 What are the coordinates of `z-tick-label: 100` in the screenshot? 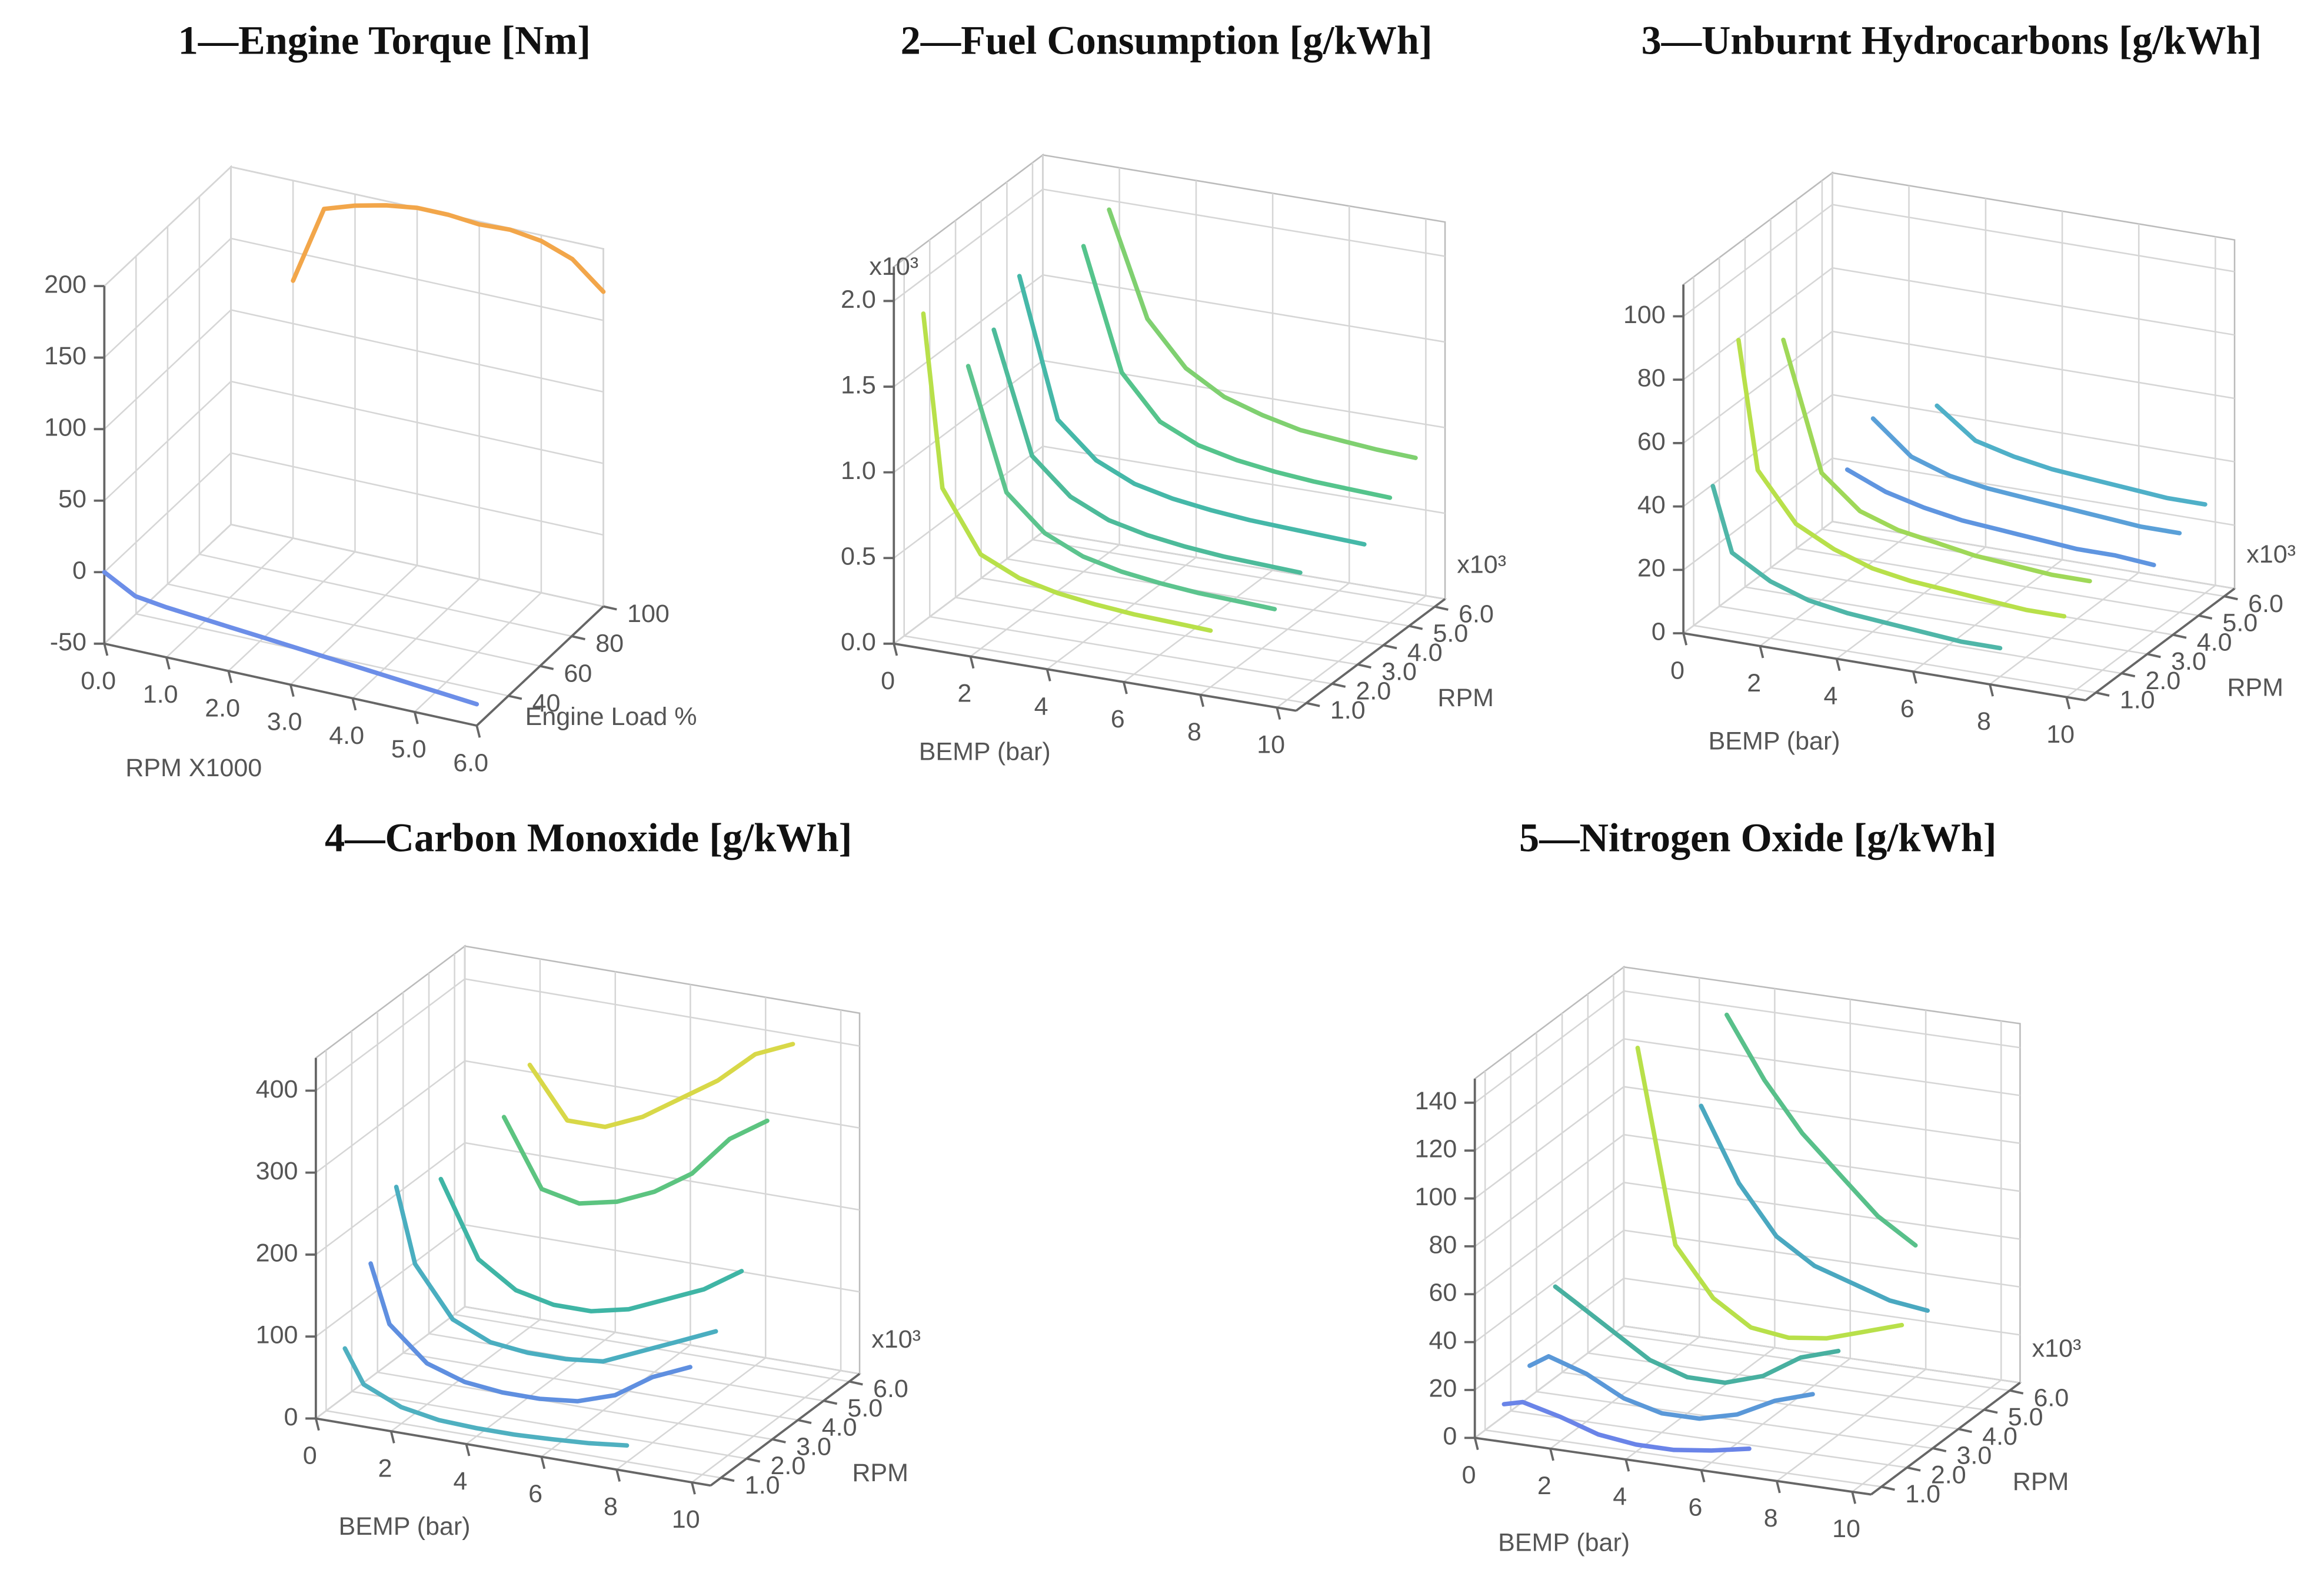 It's located at (1436, 1197).